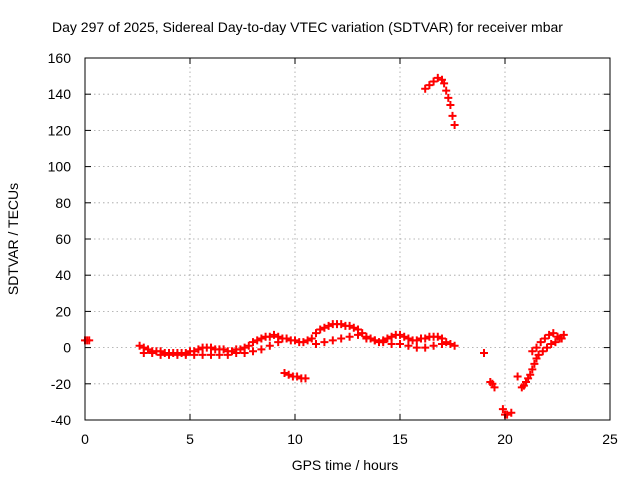 This screenshot has width=640, height=480. I want to click on y-tick-label: 140, so click(60, 94).